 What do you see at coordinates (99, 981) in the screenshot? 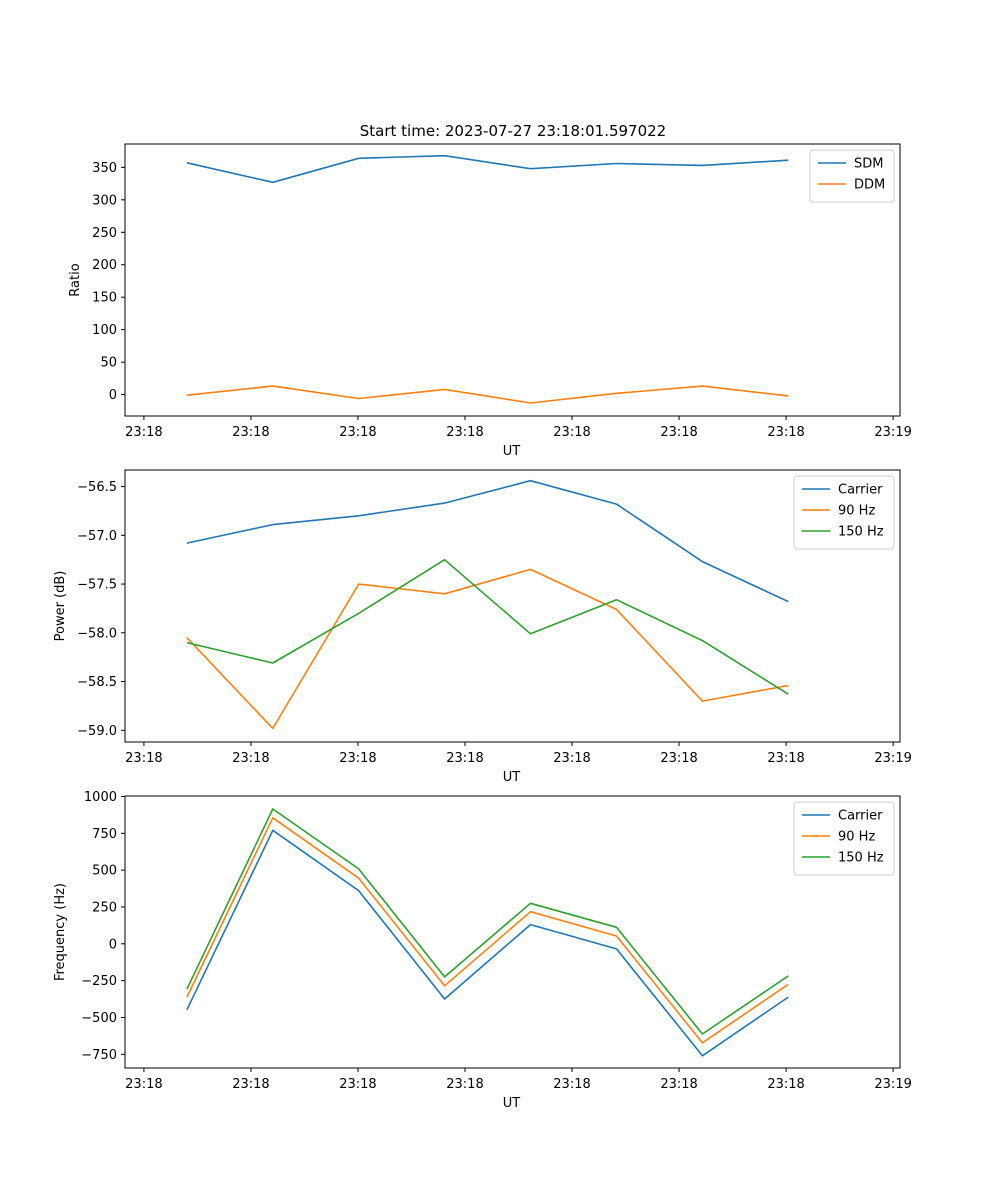
I see `y-tick-label: −250` at bounding box center [99, 981].